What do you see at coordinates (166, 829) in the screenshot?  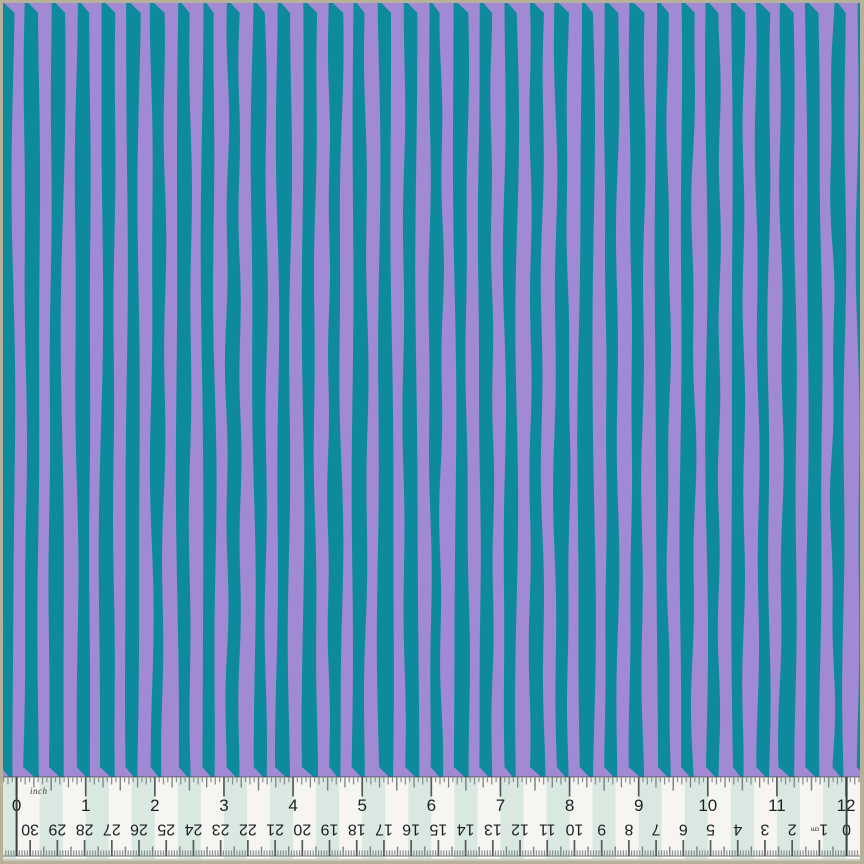 I see `svg-text: 25` at bounding box center [166, 829].